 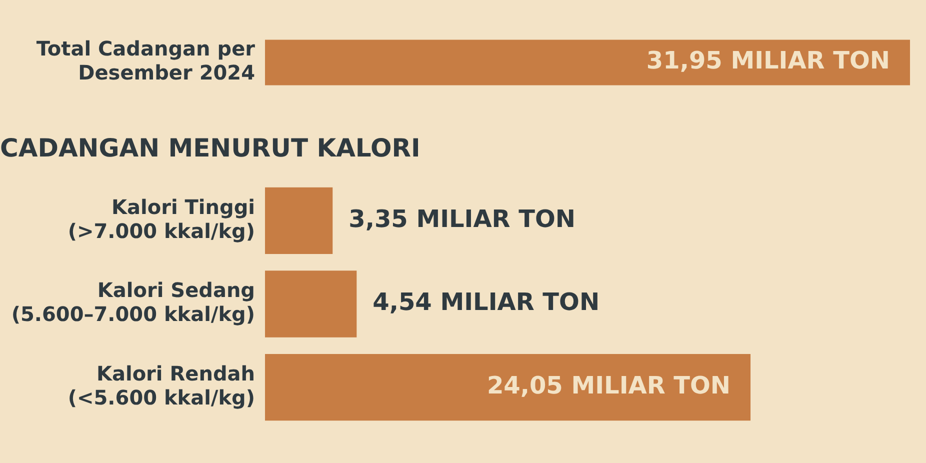 I want to click on y-tick-label: Kalori Rendah (<5.600 kkal/kg), so click(x=161, y=386).